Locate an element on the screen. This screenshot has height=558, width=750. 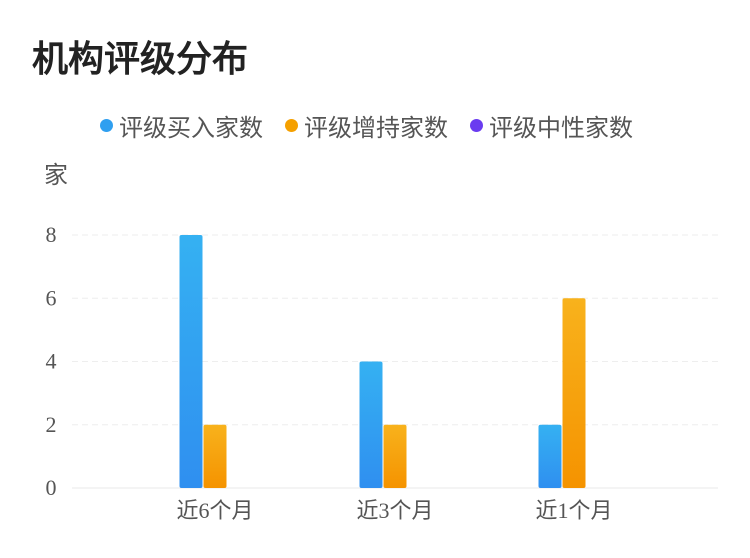
y-tick-label: 4 is located at coordinates (51, 361).